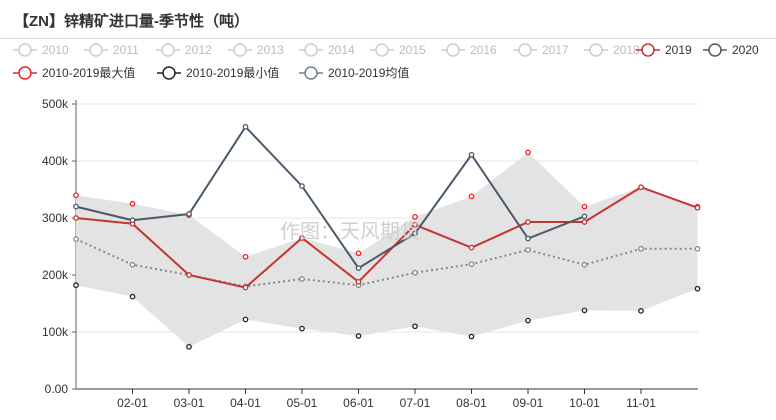 This screenshot has height=420, width=776. What do you see at coordinates (626, 50) in the screenshot?
I see `legend-label-2018: 2018` at bounding box center [626, 50].